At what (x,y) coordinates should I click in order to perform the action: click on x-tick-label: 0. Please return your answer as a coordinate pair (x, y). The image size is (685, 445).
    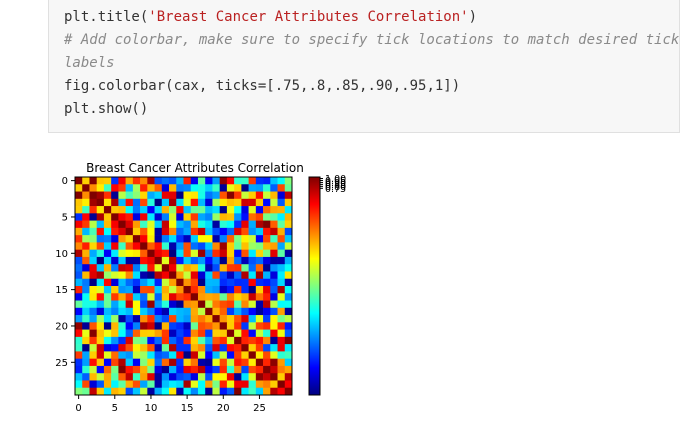
    Looking at the image, I should click on (78, 408).